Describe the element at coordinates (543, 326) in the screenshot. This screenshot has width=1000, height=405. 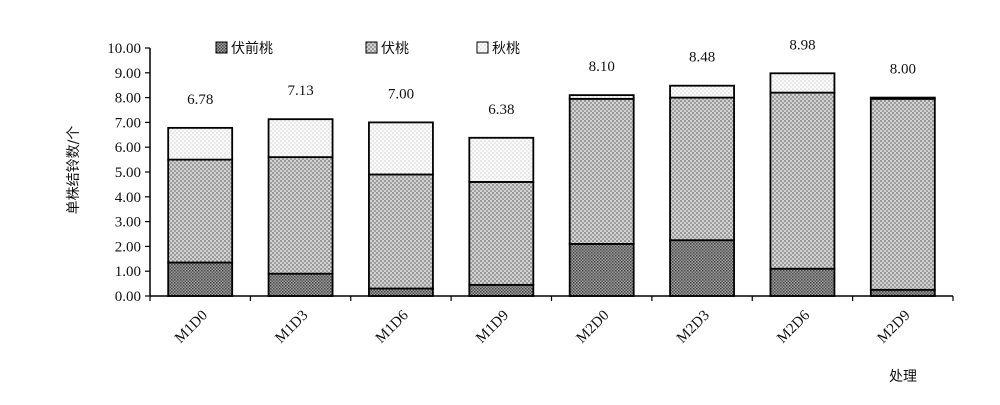
I see `category-labels: M1D0 M1D3 M1D6 M1D9 M2D0 M2D3 M2D6 M2D9` at that location.